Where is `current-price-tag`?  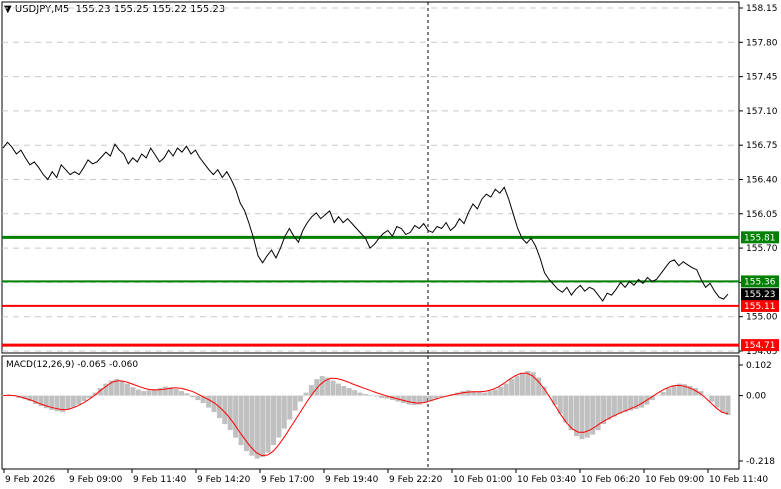
current-price-tag is located at coordinates (760, 294).